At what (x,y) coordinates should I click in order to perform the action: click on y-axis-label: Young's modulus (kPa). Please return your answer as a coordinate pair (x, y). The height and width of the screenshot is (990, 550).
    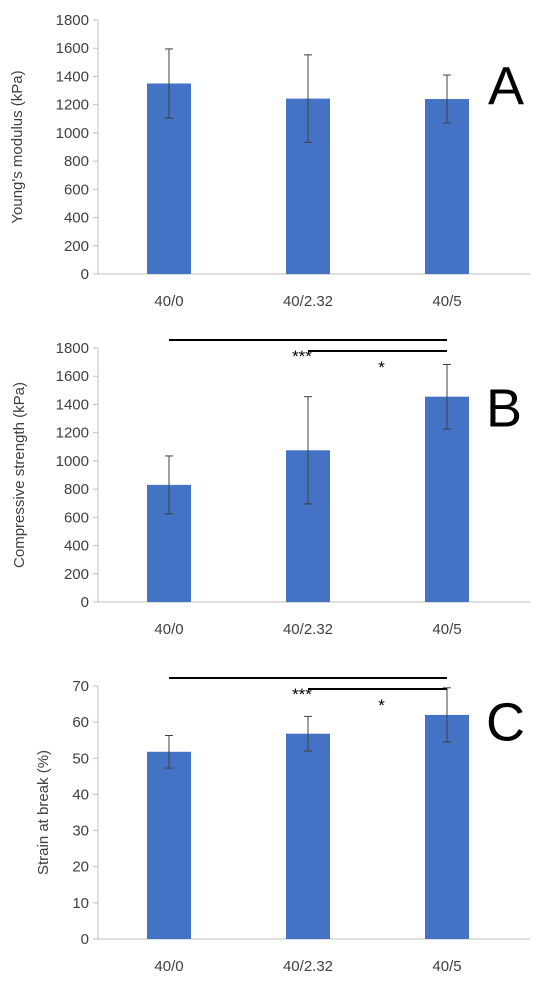
    Looking at the image, I should click on (17, 146).